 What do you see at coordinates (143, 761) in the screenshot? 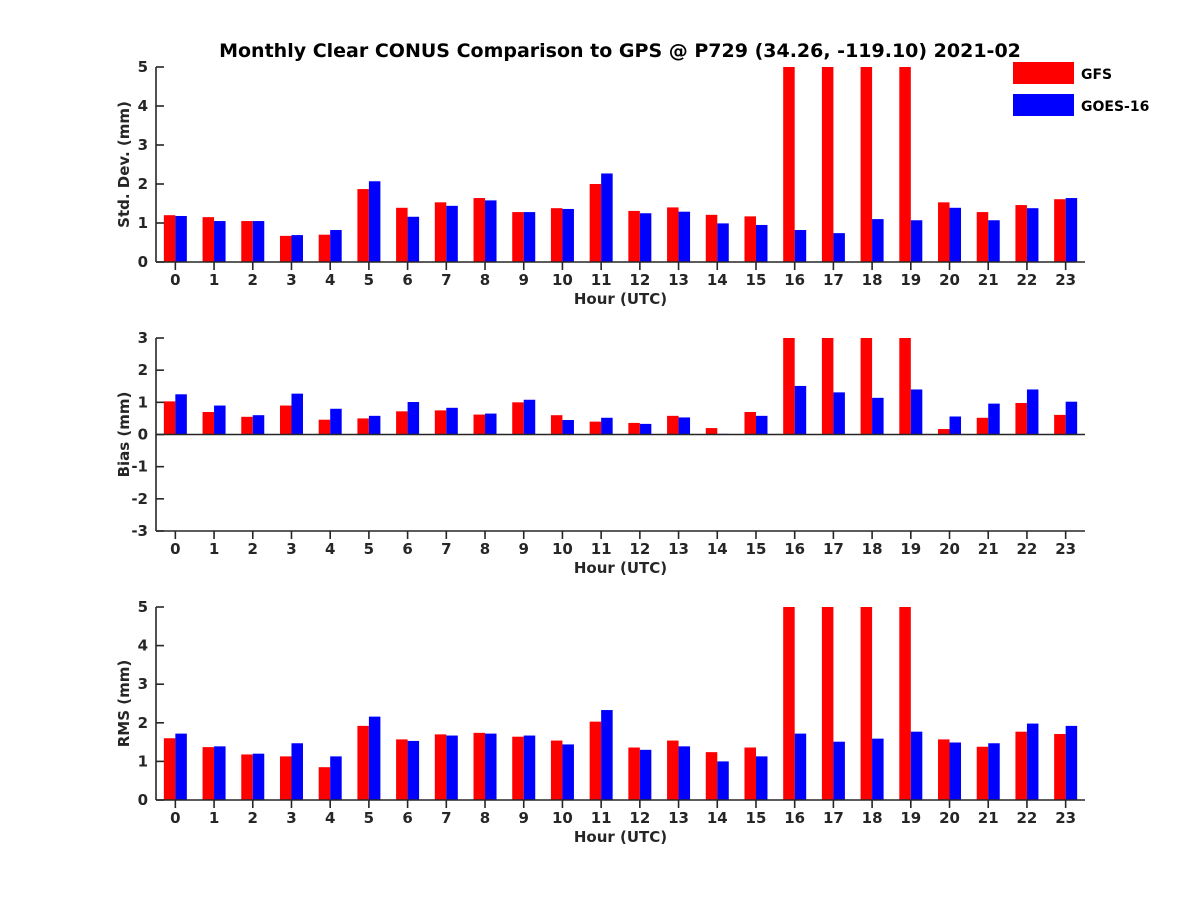
I see `rms-y-tick-label: 1` at bounding box center [143, 761].